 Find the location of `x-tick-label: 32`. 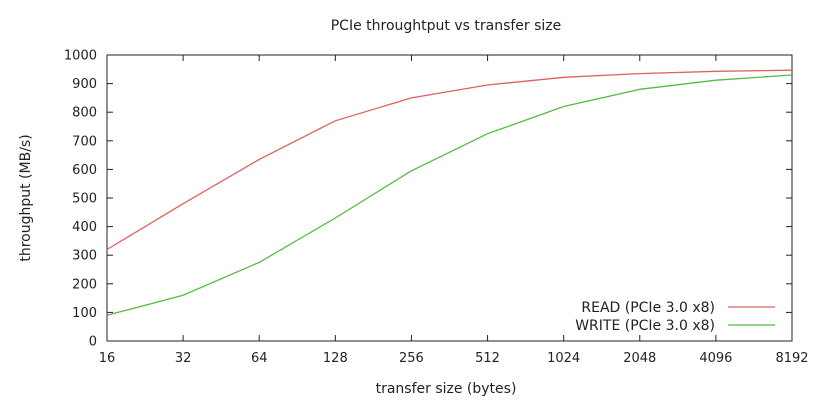

x-tick-label: 32 is located at coordinates (183, 358).